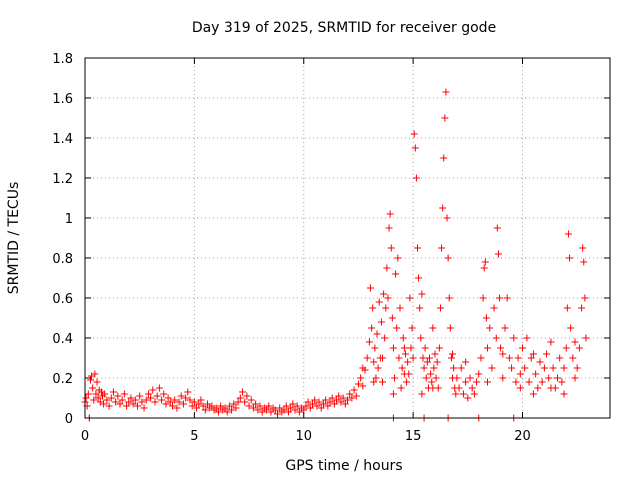 This screenshot has height=480, width=640. Describe the element at coordinates (303, 436) in the screenshot. I see `x-tick-label: 10` at that location.